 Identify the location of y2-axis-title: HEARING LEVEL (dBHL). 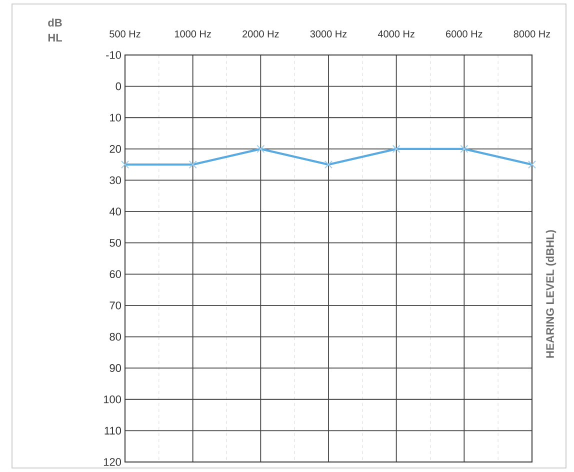
(551, 294).